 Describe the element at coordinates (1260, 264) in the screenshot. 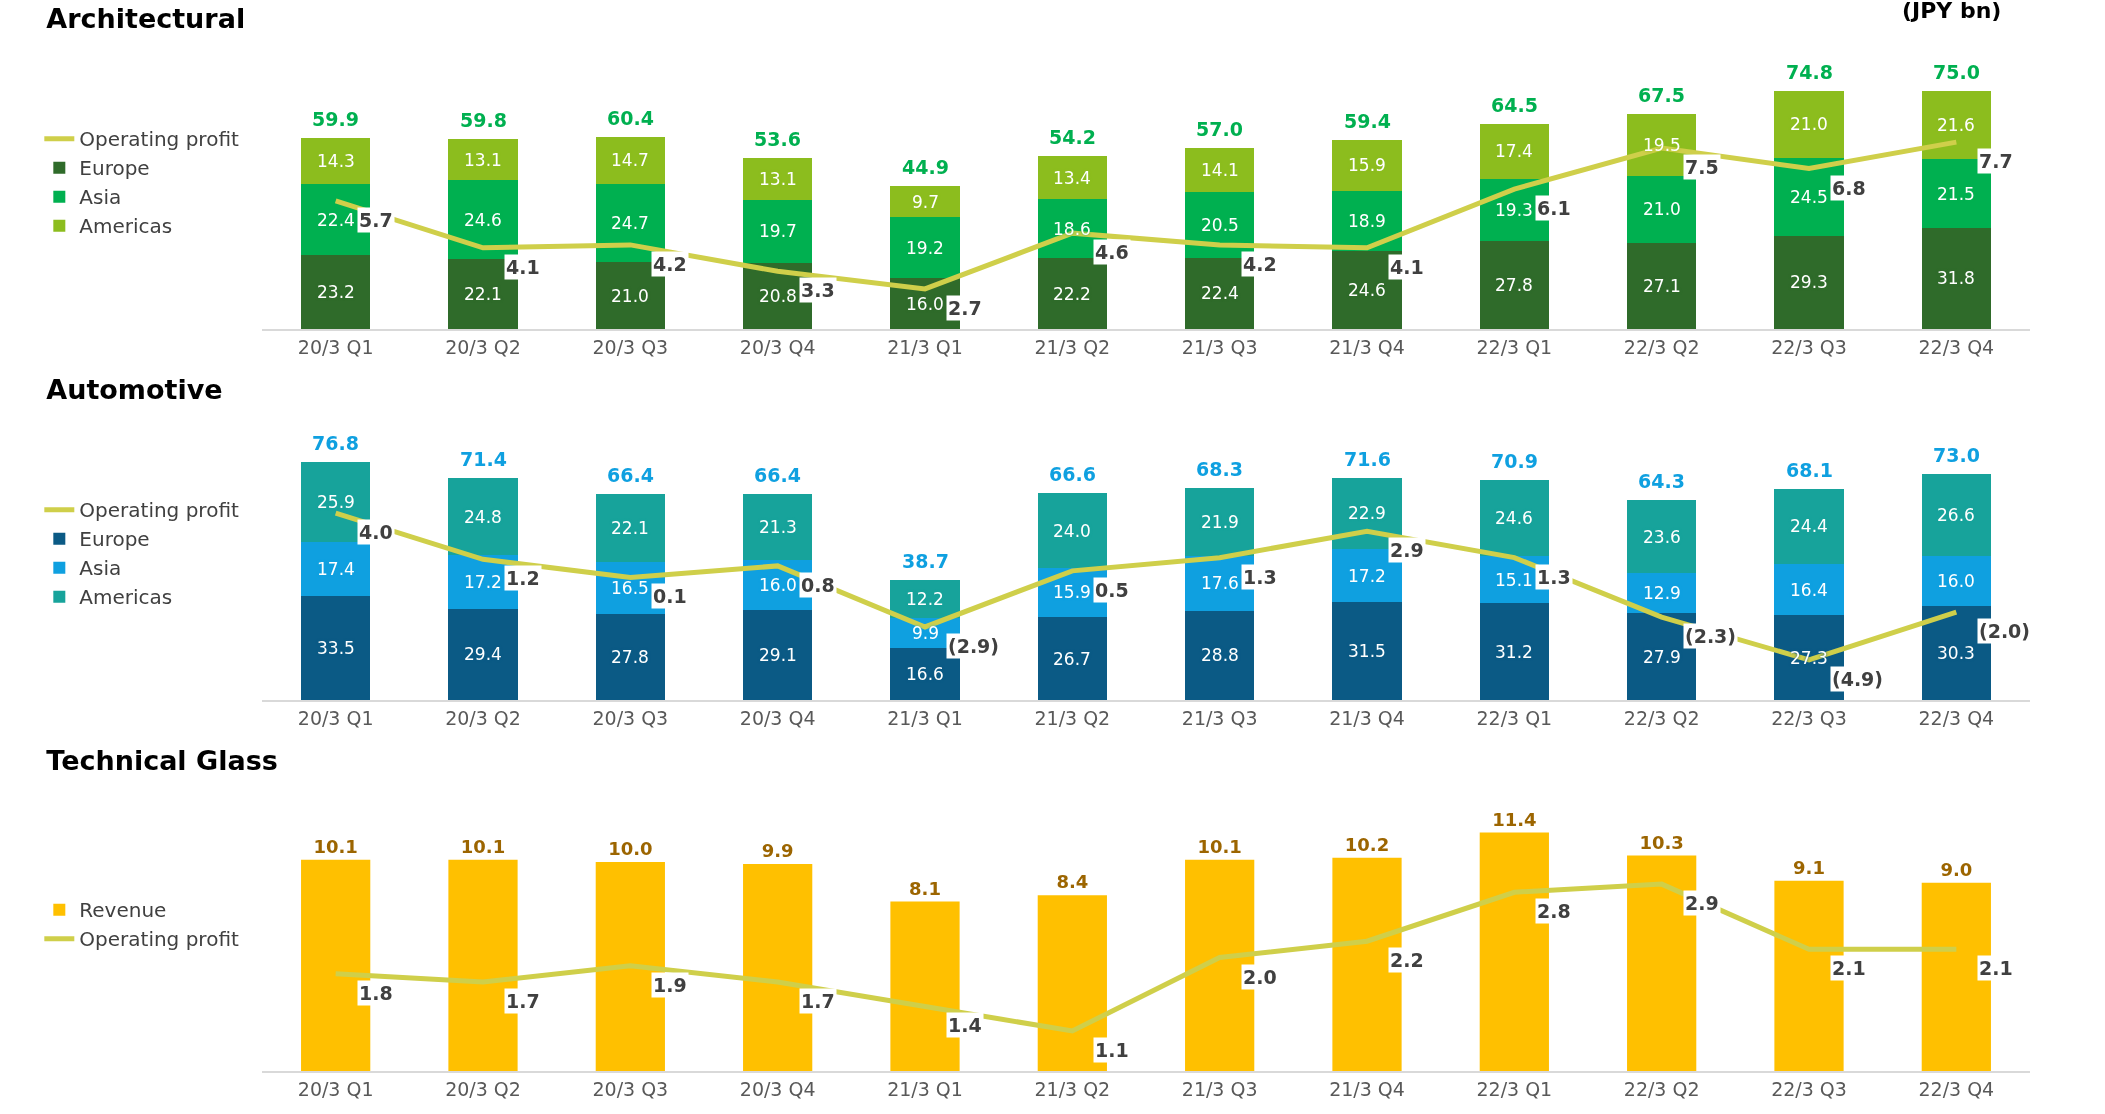

I see `data-label: 4.2` at that location.